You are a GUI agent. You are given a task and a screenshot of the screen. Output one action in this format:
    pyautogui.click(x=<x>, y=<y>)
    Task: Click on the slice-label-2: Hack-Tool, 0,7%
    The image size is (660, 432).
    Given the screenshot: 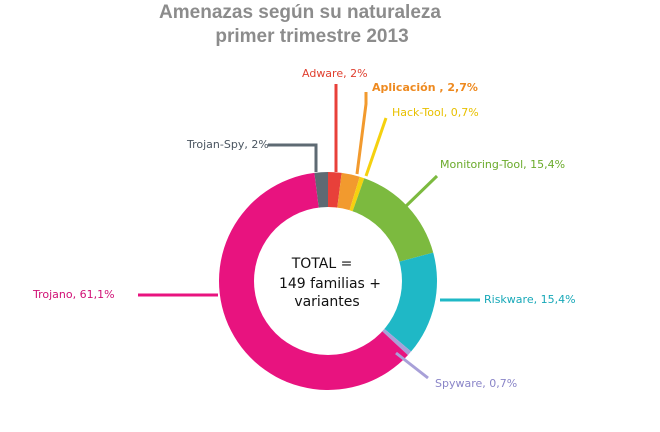 What is the action you would take?
    pyautogui.click(x=435, y=112)
    